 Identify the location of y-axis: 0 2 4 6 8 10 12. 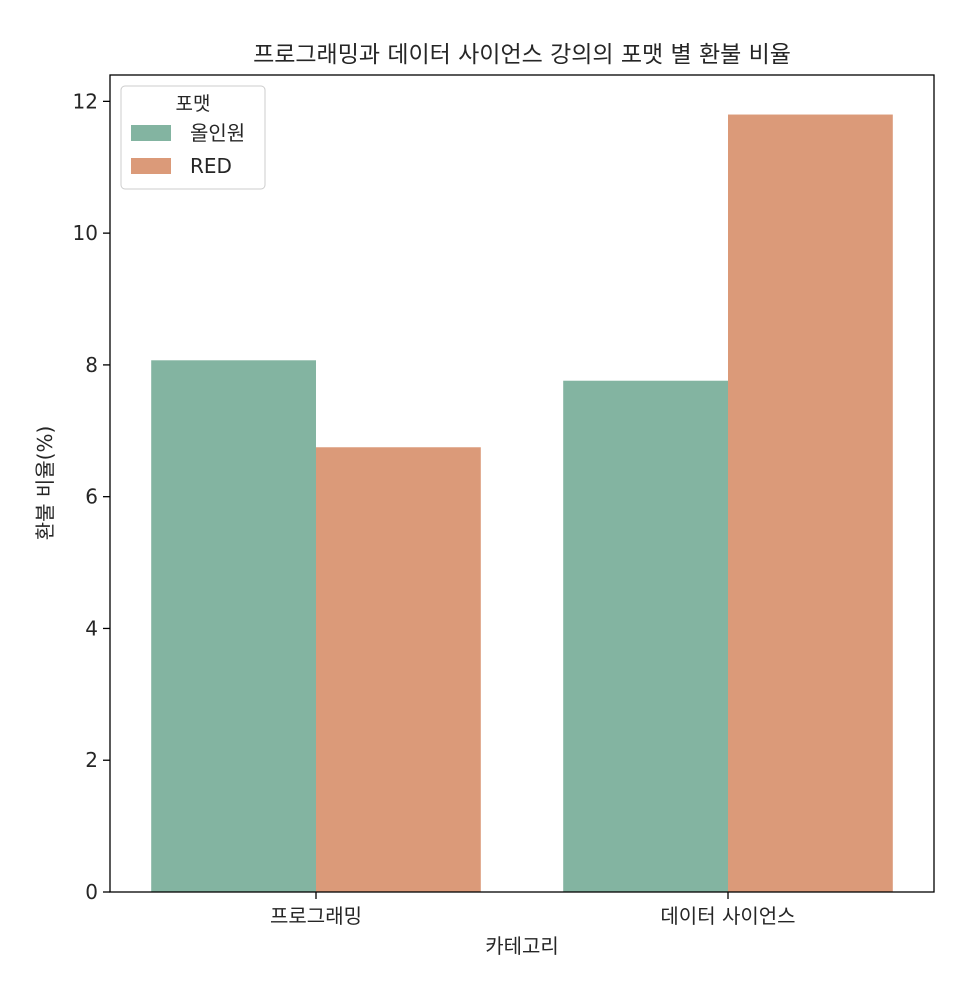
(91, 496).